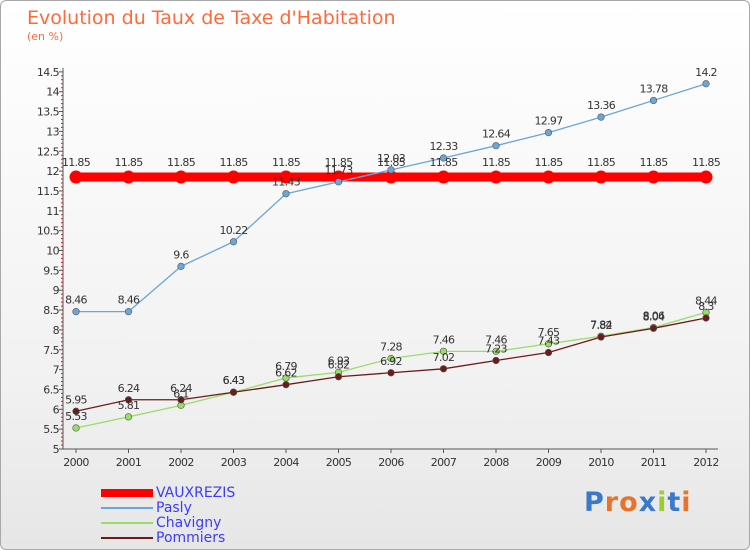 The height and width of the screenshot is (550, 750). What do you see at coordinates (234, 230) in the screenshot?
I see `data-label-pasly: 10.22` at bounding box center [234, 230].